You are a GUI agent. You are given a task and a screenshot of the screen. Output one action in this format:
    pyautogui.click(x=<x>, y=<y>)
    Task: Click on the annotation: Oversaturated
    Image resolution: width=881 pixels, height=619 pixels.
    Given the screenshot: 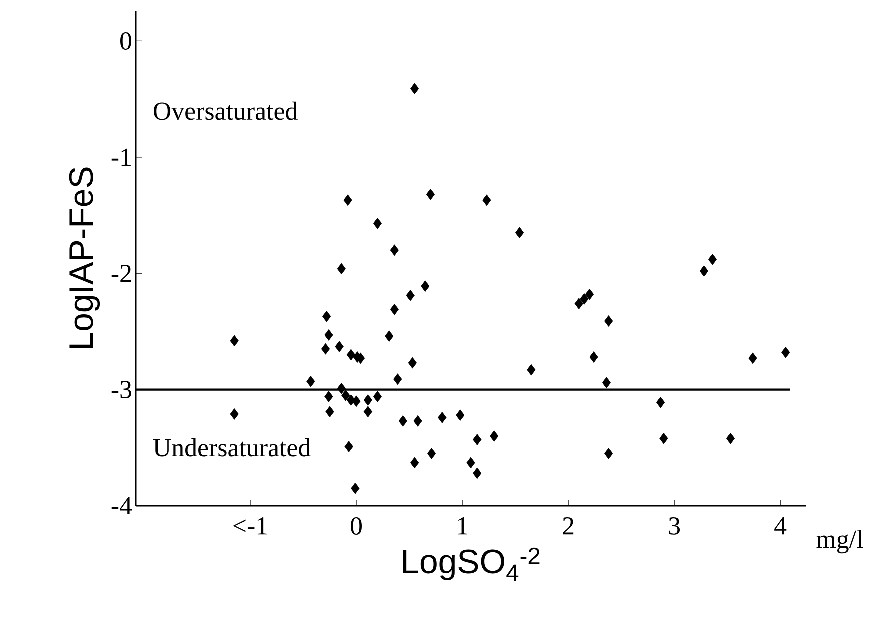 What is the action you would take?
    pyautogui.click(x=226, y=111)
    